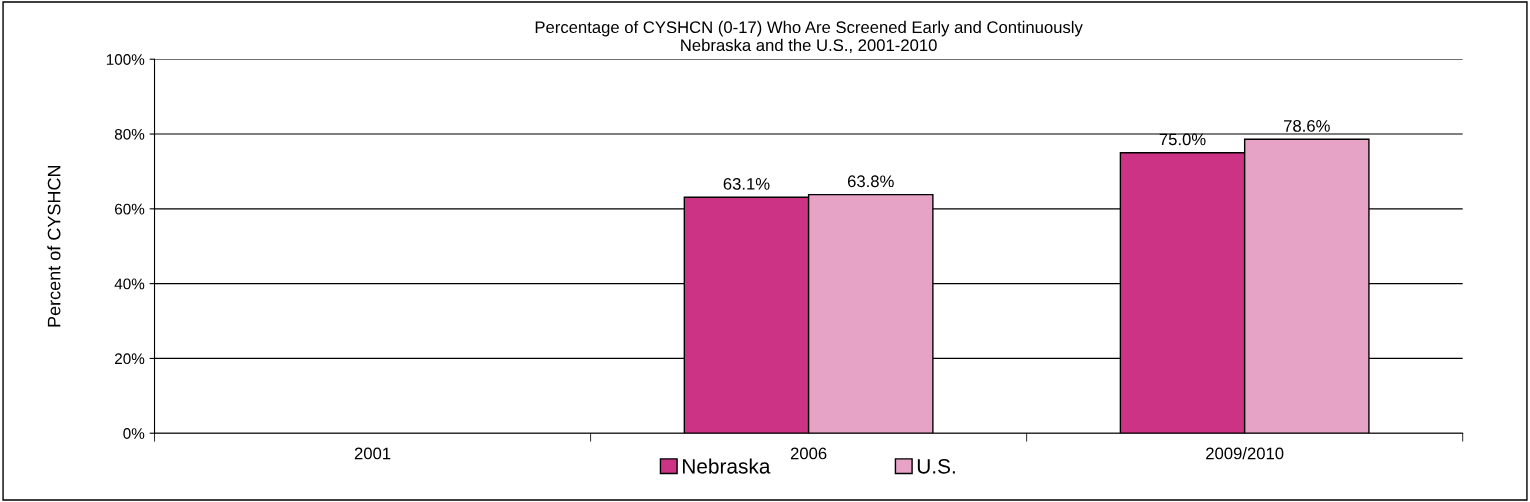 The height and width of the screenshot is (502, 1530). Describe the element at coordinates (372, 453) in the screenshot. I see `x-tick-label: 2001` at that location.